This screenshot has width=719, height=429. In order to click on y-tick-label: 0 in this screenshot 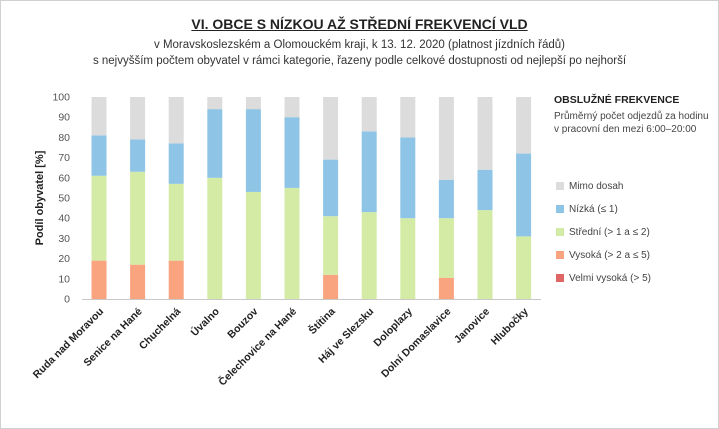, I will do `click(67, 300)`.